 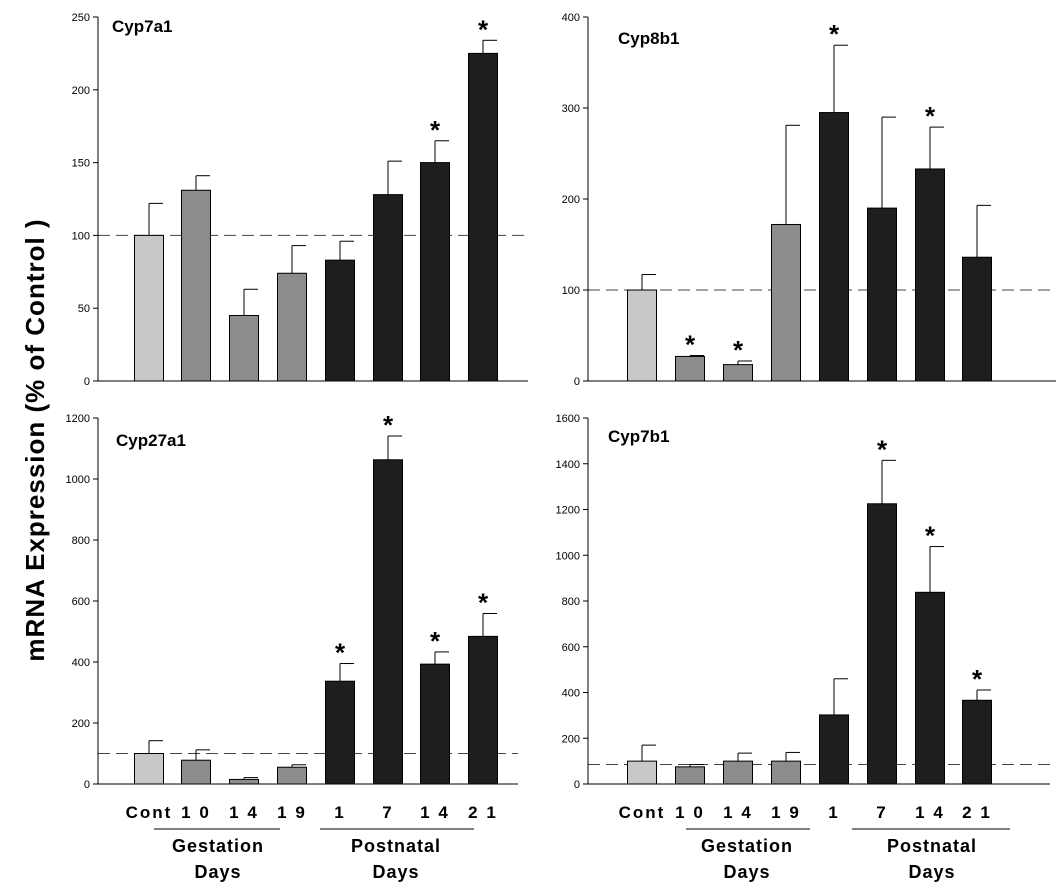 I want to click on y-tick-label: 250, so click(x=81, y=18).